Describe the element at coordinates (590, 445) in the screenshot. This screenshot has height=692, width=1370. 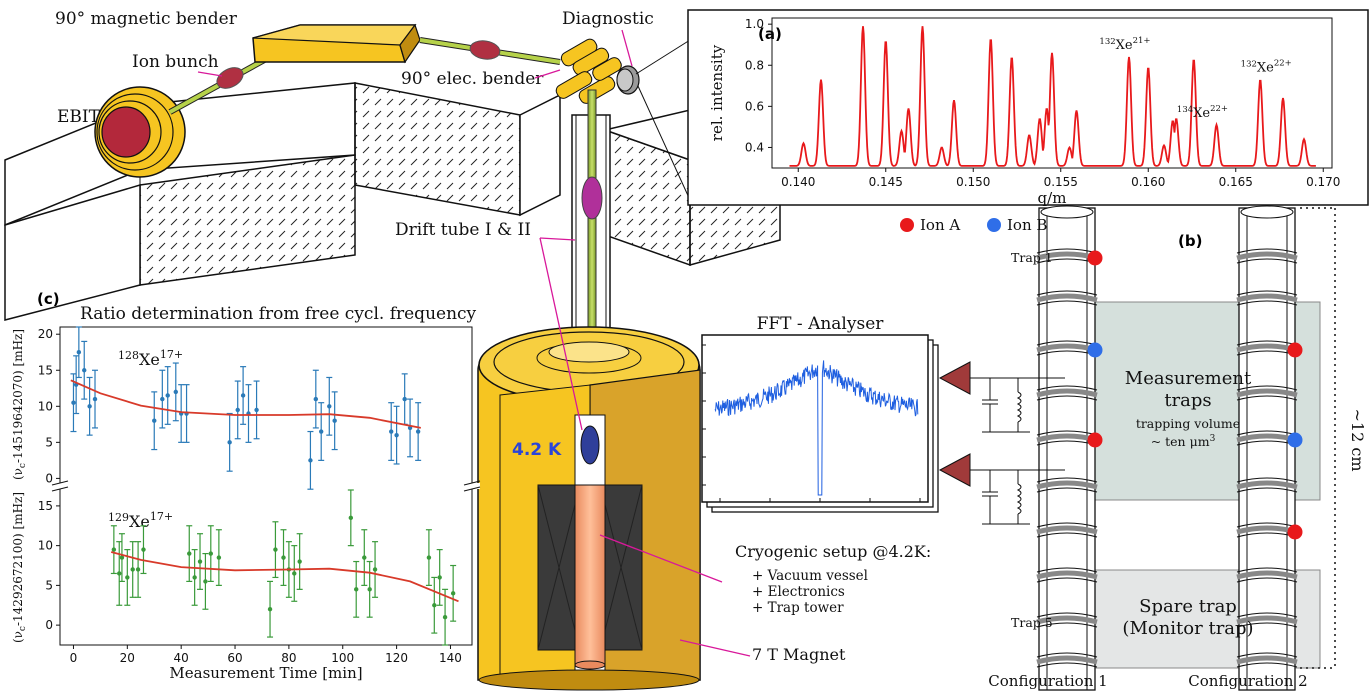
I see `trap-ion-cloud` at that location.